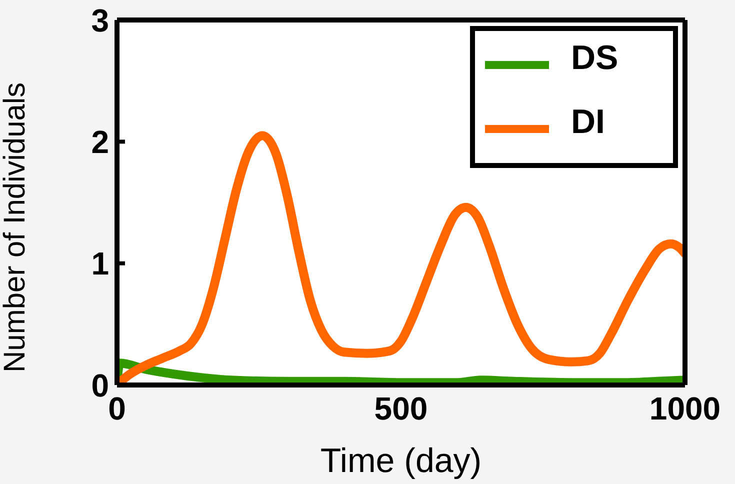  Describe the element at coordinates (685, 408) in the screenshot. I see `x-tick-label: 1000` at that location.